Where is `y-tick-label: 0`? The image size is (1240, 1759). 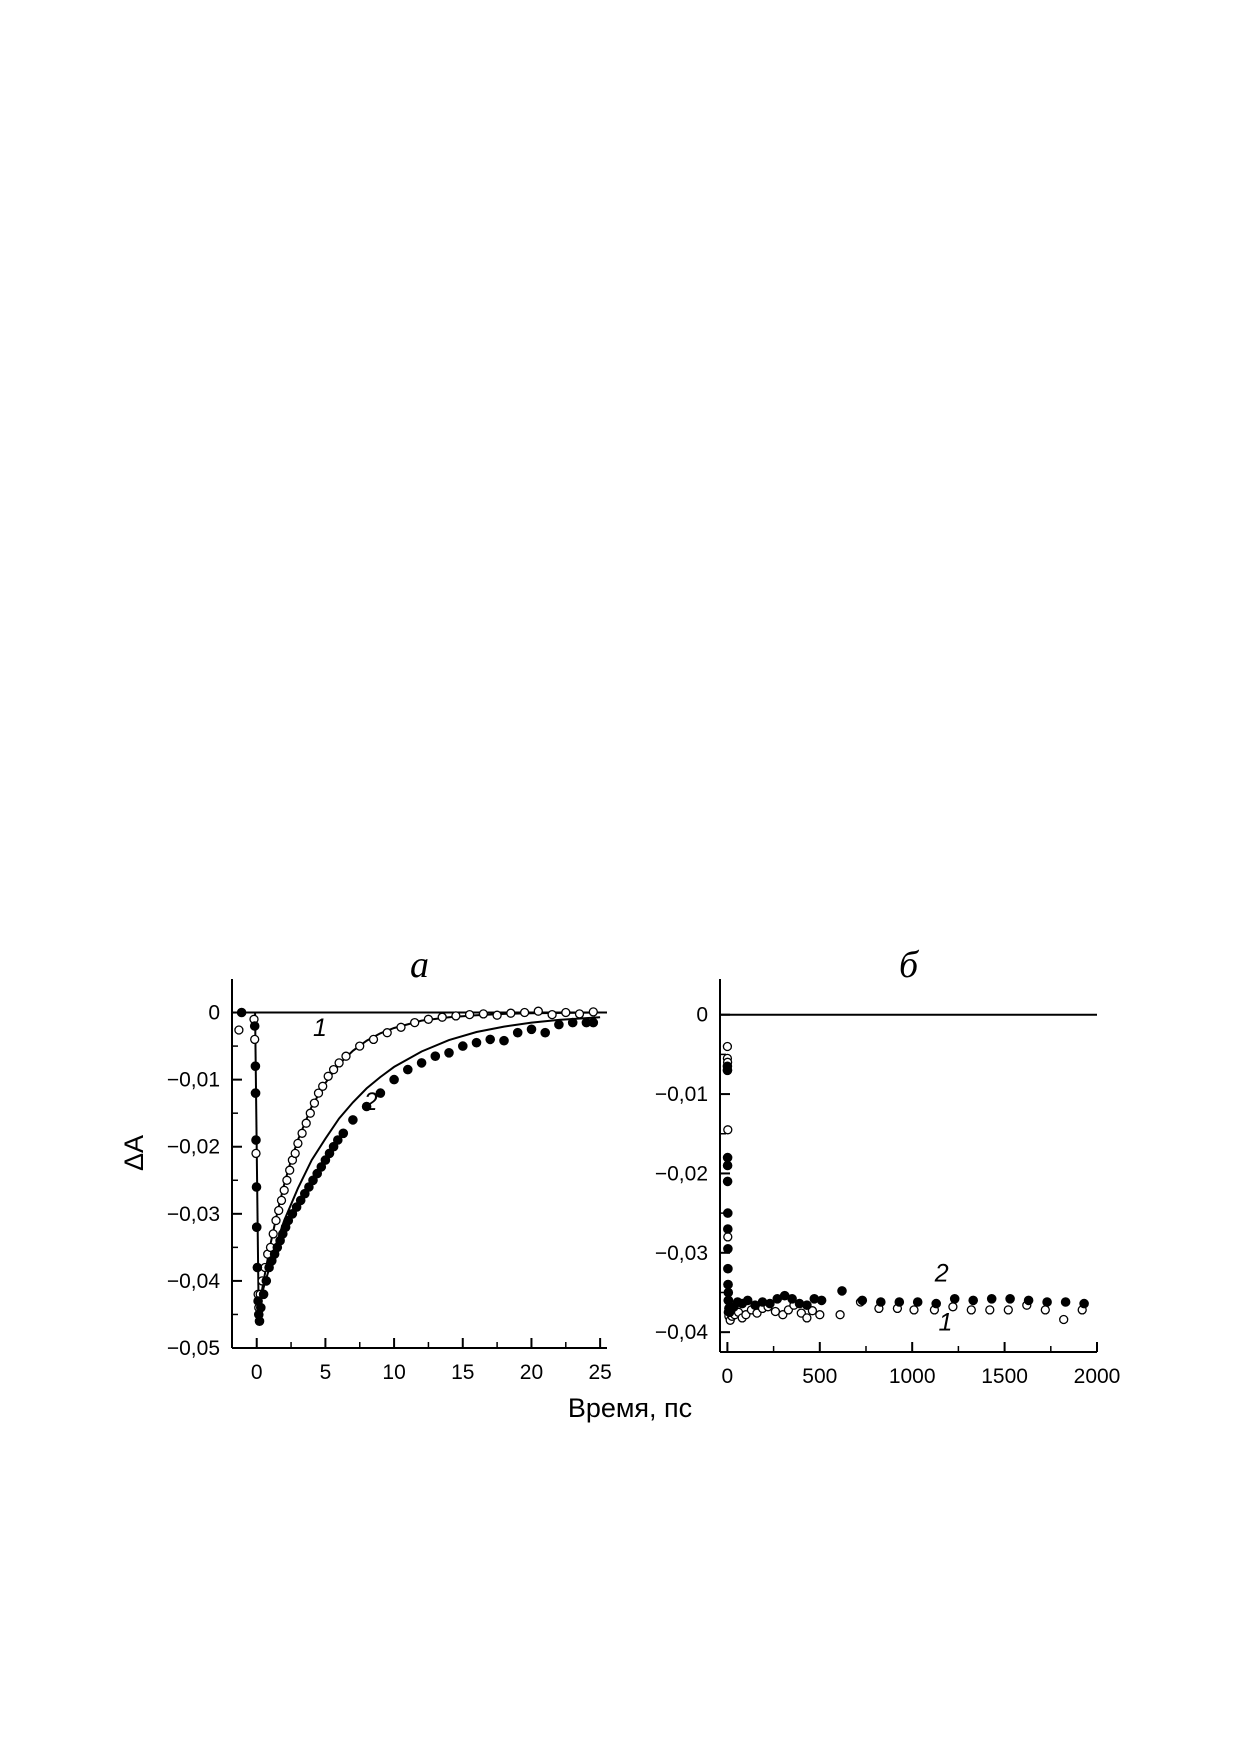 y-tick-label: 0 is located at coordinates (702, 1015).